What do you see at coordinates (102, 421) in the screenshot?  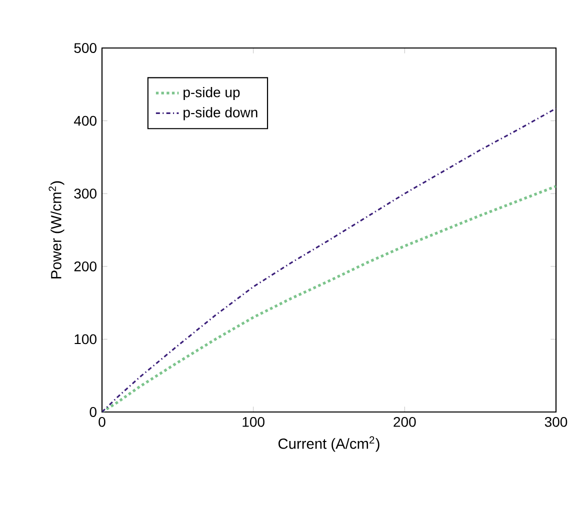 I see `x-tick-label: 0` at bounding box center [102, 421].